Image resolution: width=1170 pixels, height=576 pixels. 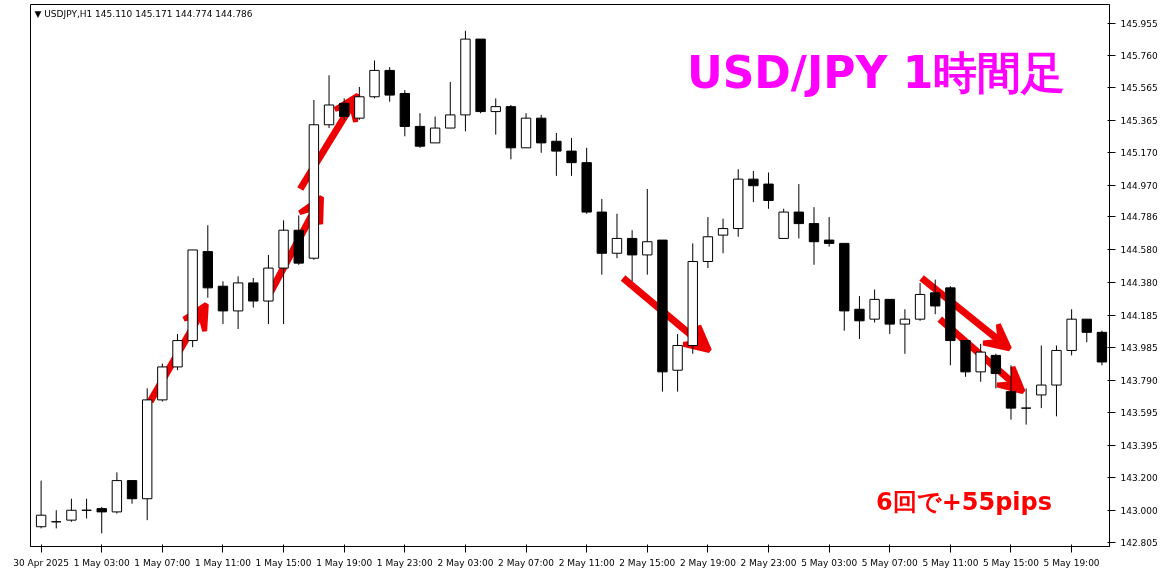 What do you see at coordinates (162, 562) in the screenshot?
I see `x-tick-label: 1 May 07:00` at bounding box center [162, 562].